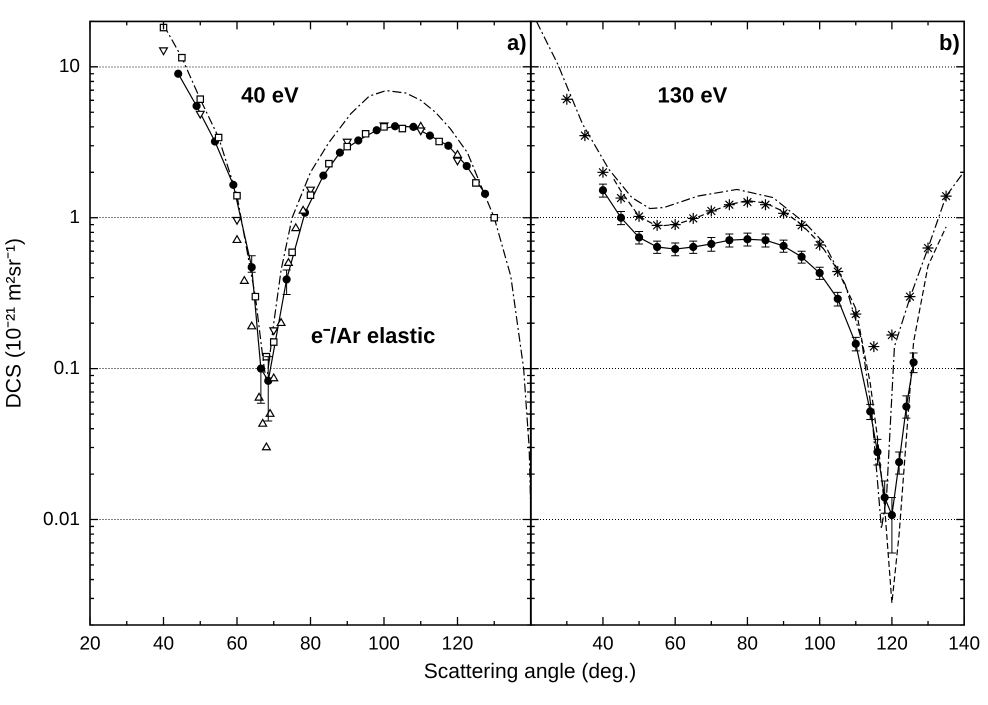 The image size is (988, 705). What do you see at coordinates (61, 519) in the screenshot?
I see `y-tick-label: 0.01` at bounding box center [61, 519].